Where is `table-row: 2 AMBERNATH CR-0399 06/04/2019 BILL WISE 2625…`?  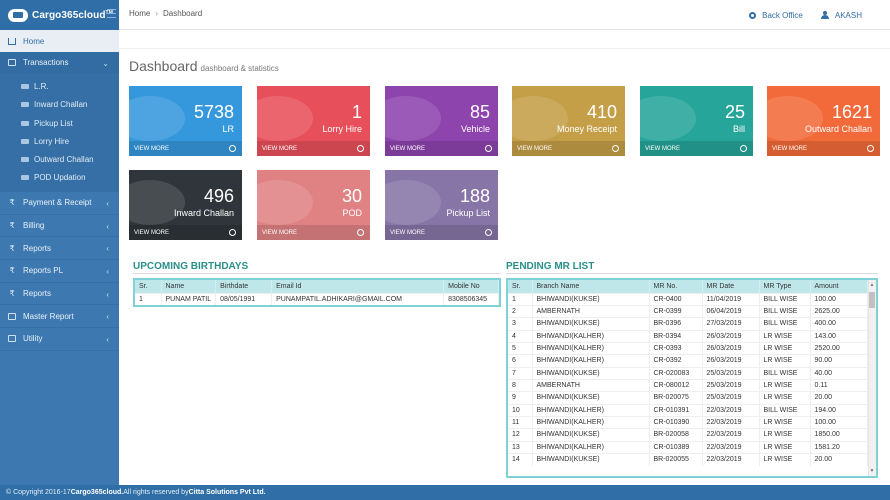 table-row: 2 AMBERNATH CR-0399 06/04/2019 BILL WISE 2625… is located at coordinates (688, 311).